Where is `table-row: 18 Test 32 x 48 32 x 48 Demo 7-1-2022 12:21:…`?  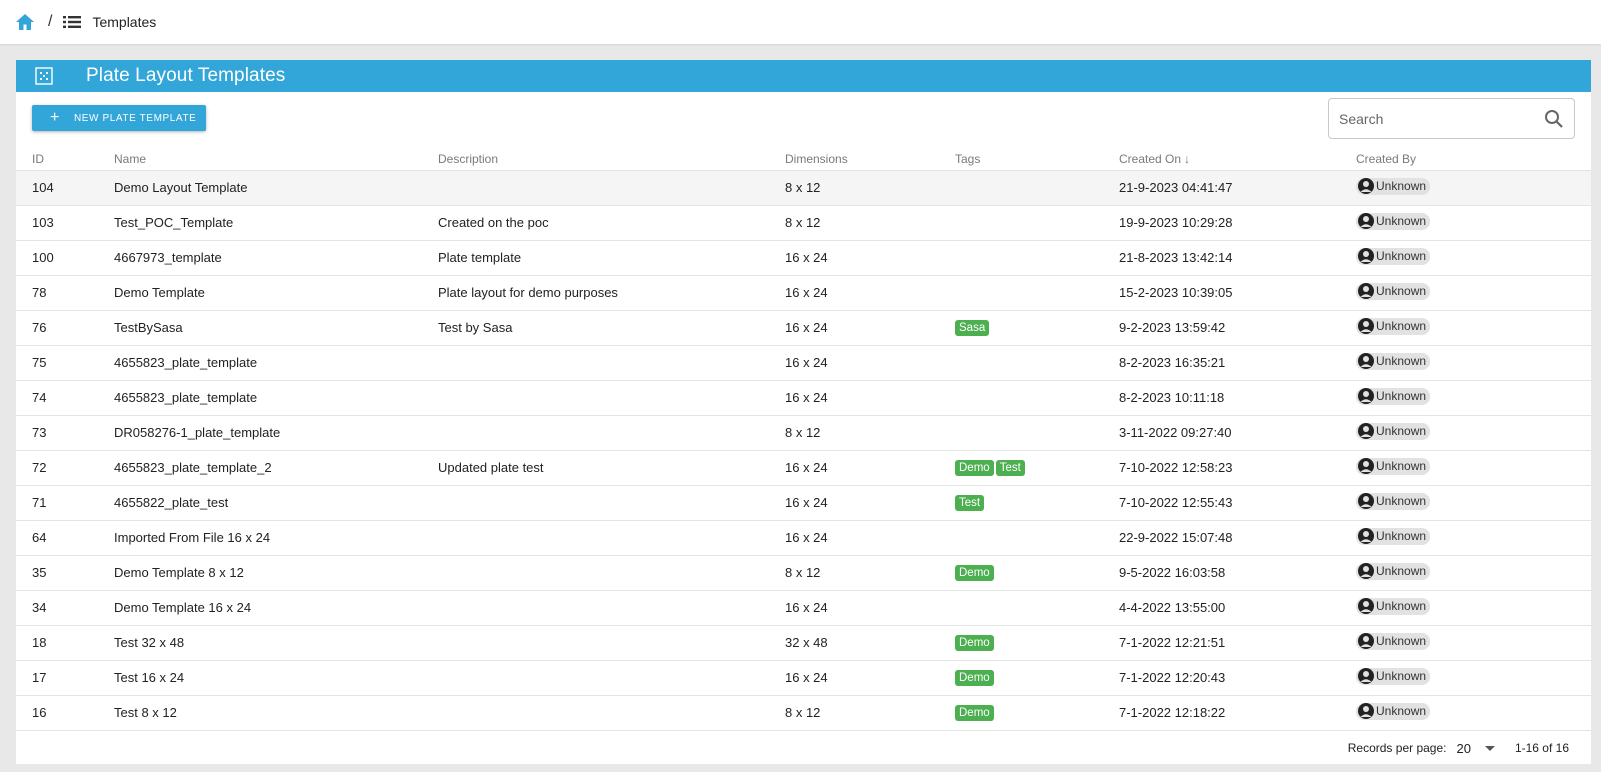 table-row: 18 Test 32 x 48 32 x 48 Demo 7-1-2022 12:21:… is located at coordinates (803, 643).